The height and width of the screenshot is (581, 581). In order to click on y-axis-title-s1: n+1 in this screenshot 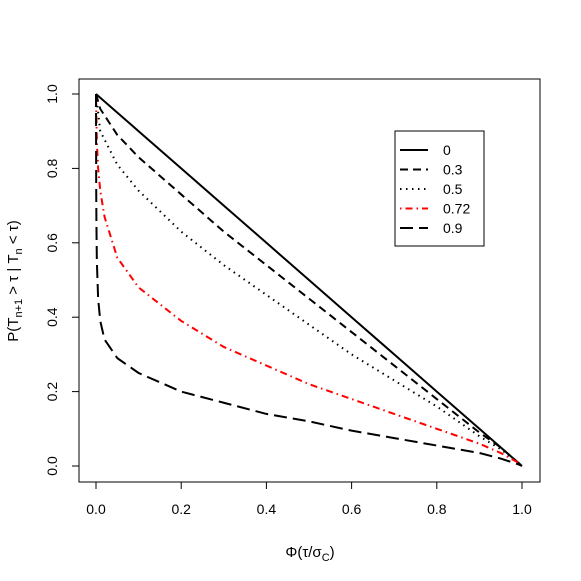, I will do `click(19, 308)`.